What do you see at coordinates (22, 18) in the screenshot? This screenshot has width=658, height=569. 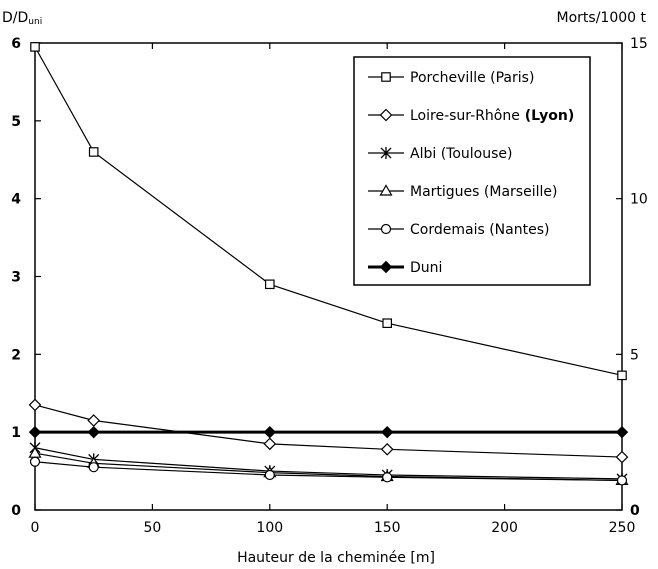 I see `y-axis-label: D/Duni` at bounding box center [22, 18].